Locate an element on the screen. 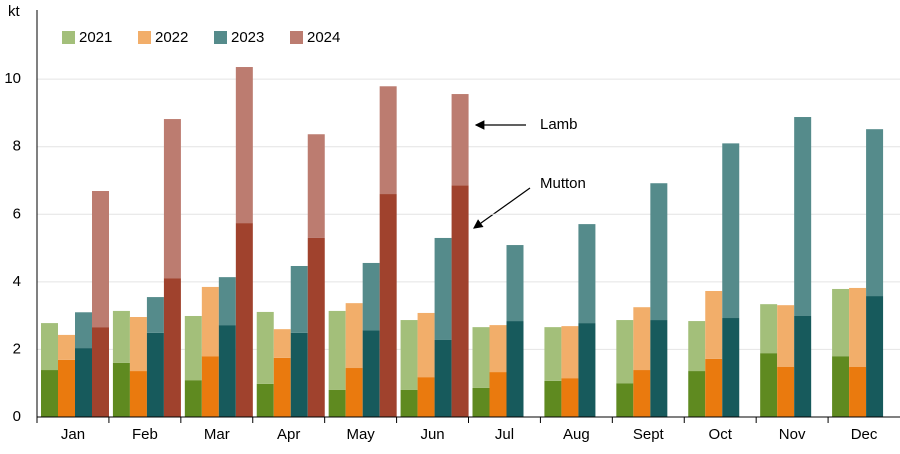  x-tick-label: Oct is located at coordinates (721, 434).